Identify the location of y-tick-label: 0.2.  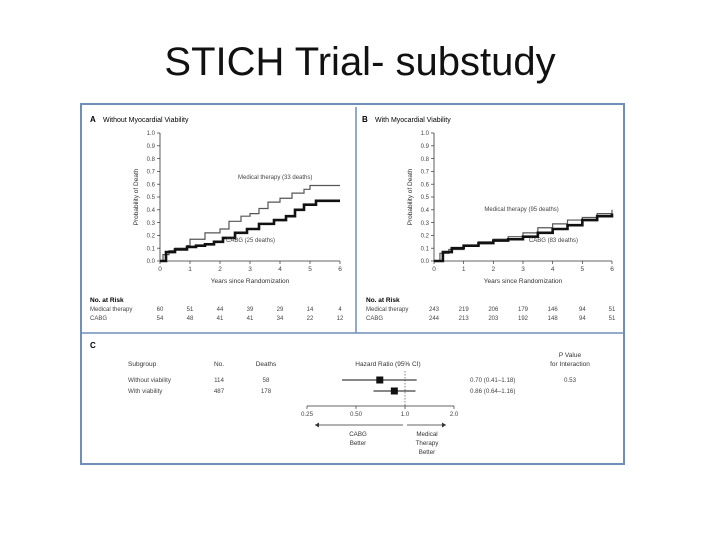
(425, 237).